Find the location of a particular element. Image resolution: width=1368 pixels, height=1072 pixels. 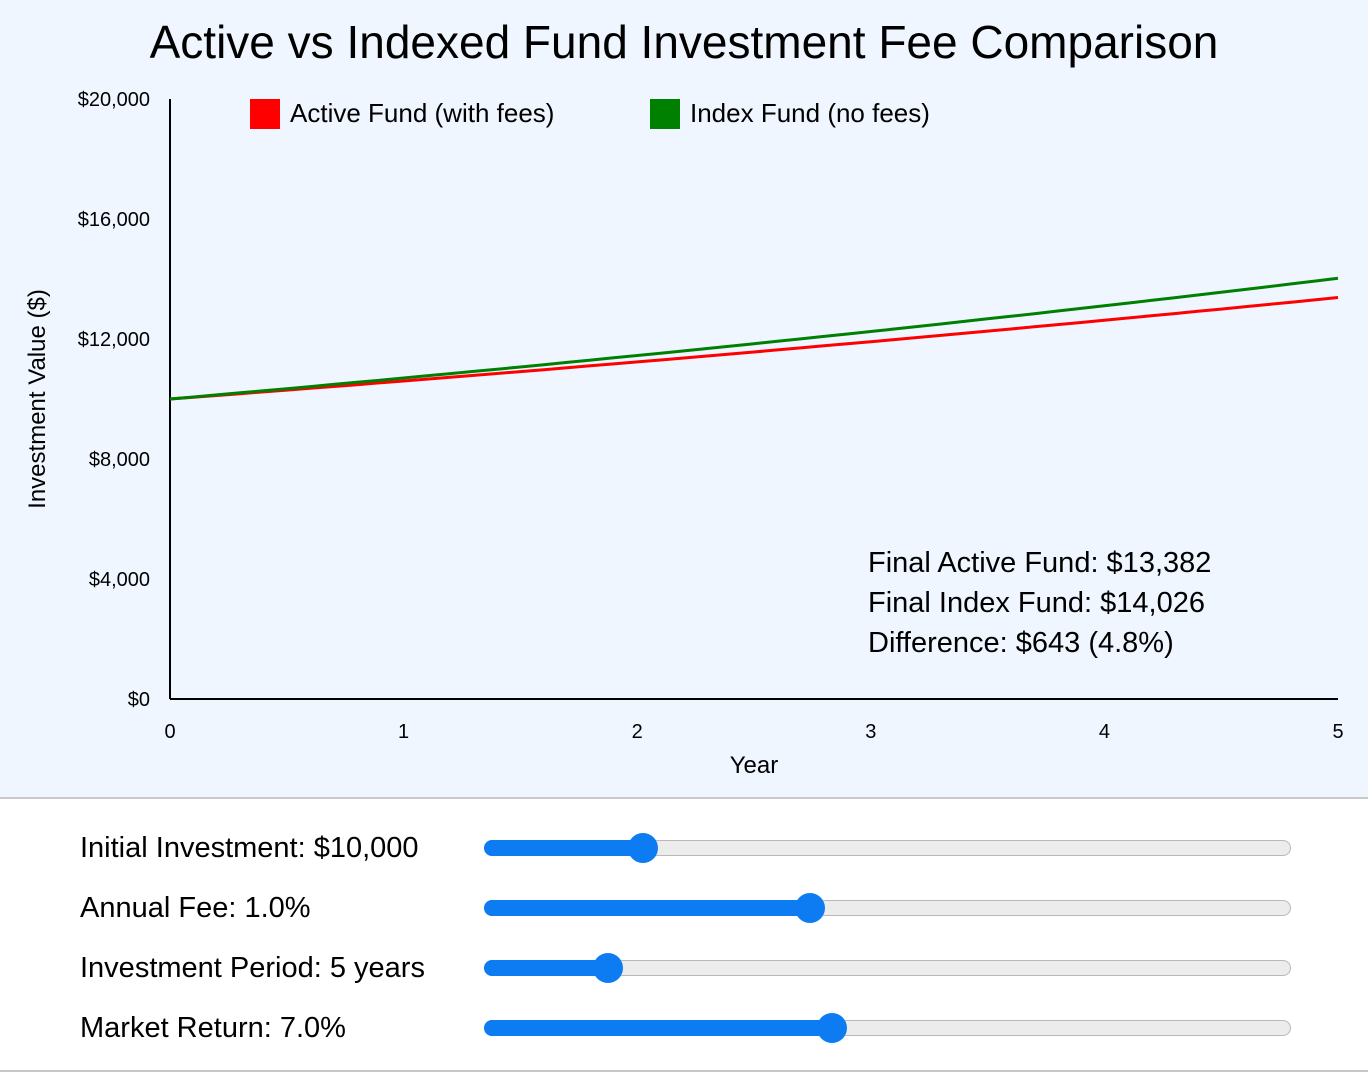

x-tick-label: 5 is located at coordinates (1337, 732).